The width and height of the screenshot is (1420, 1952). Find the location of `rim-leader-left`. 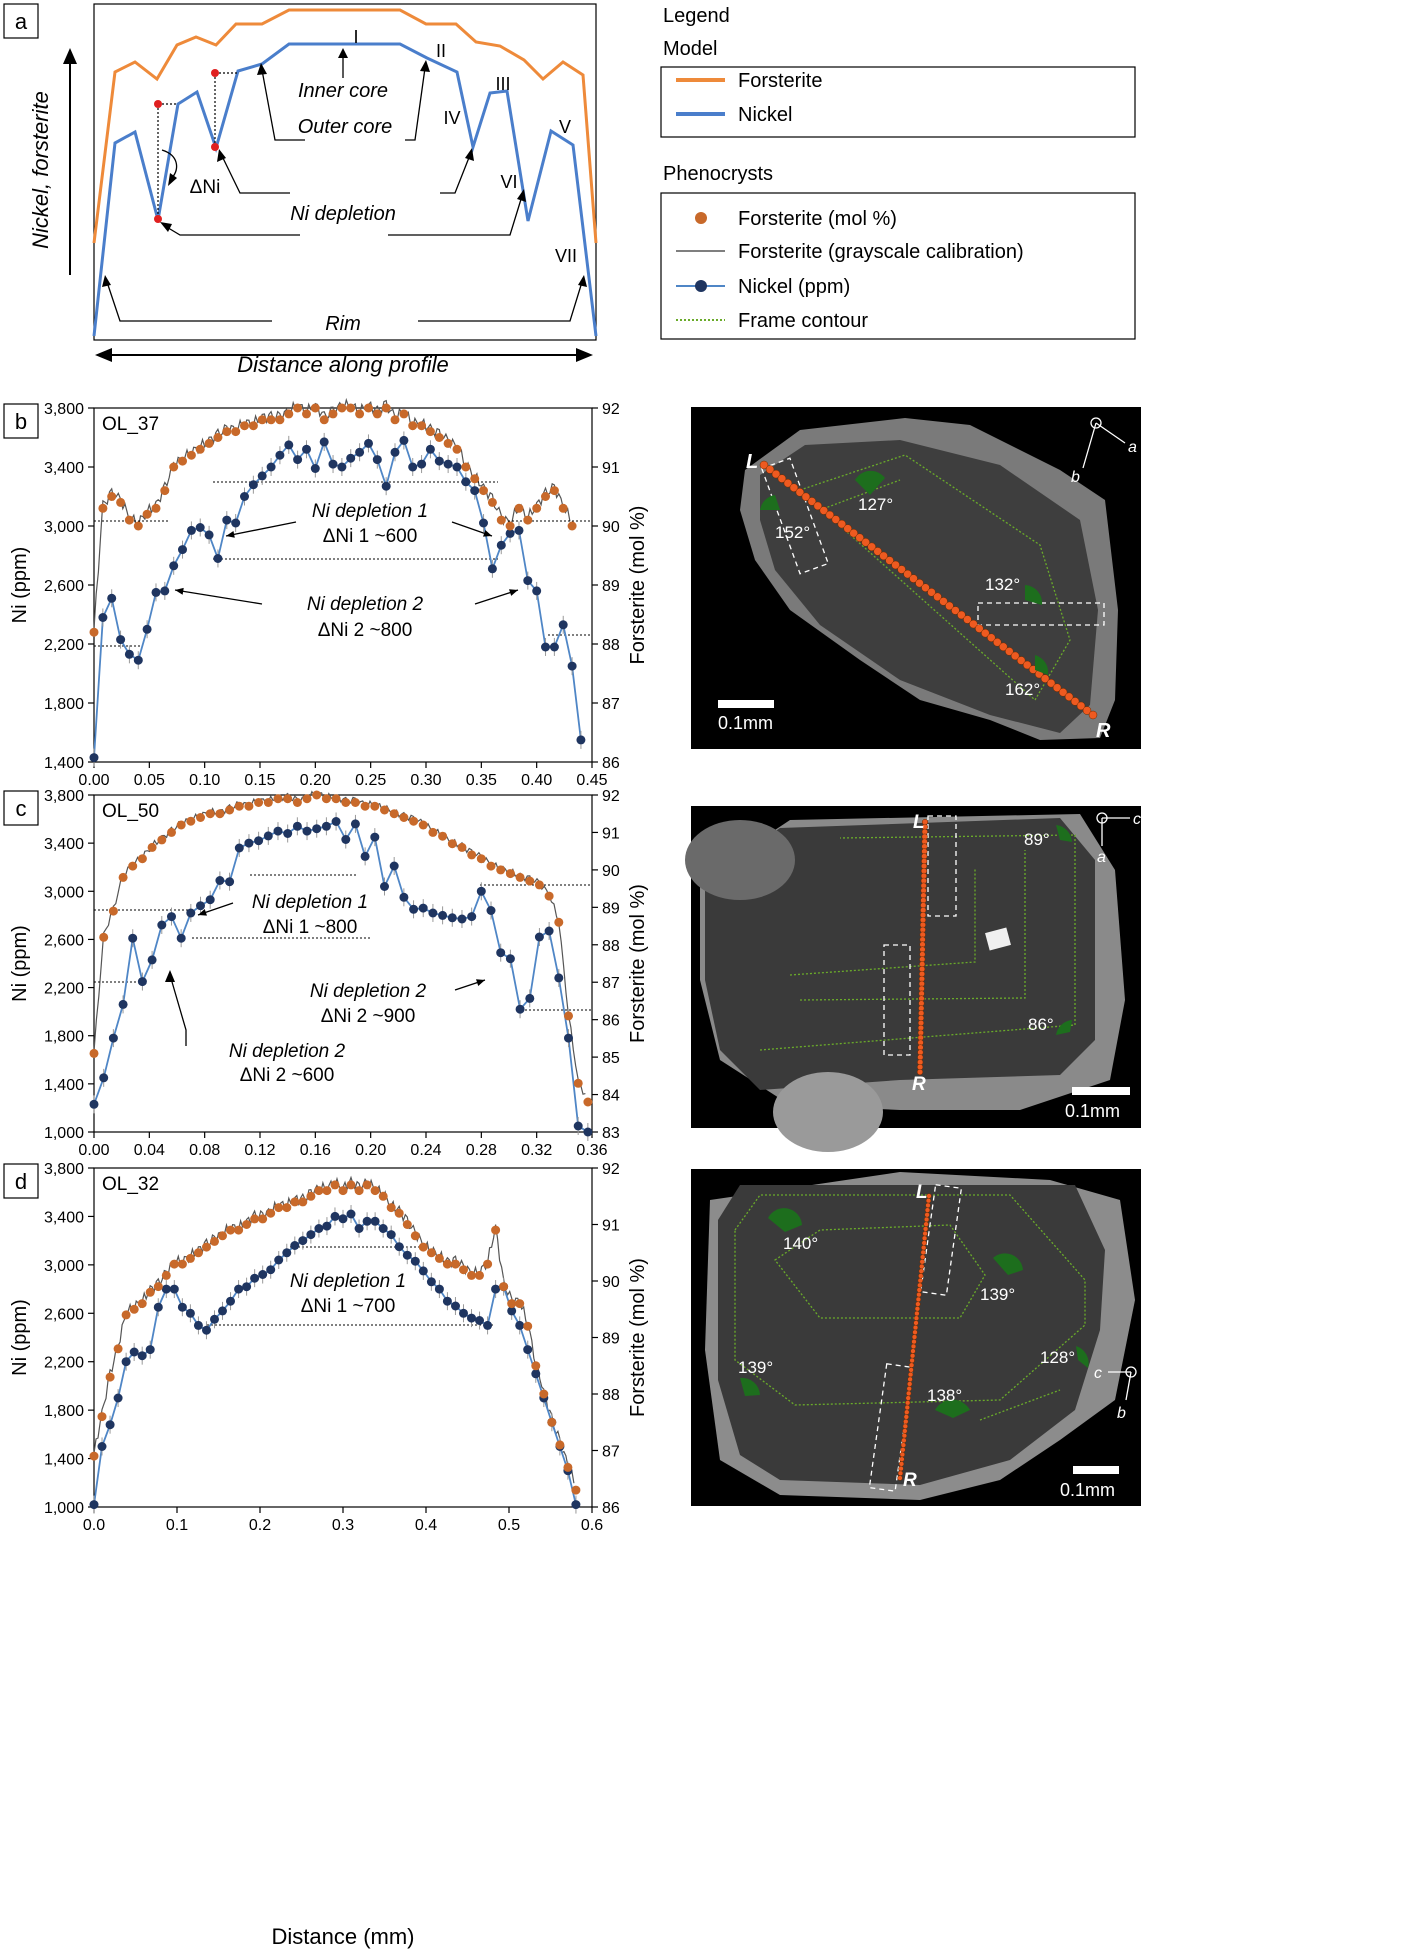

rim-leader-left is located at coordinates (189, 301).